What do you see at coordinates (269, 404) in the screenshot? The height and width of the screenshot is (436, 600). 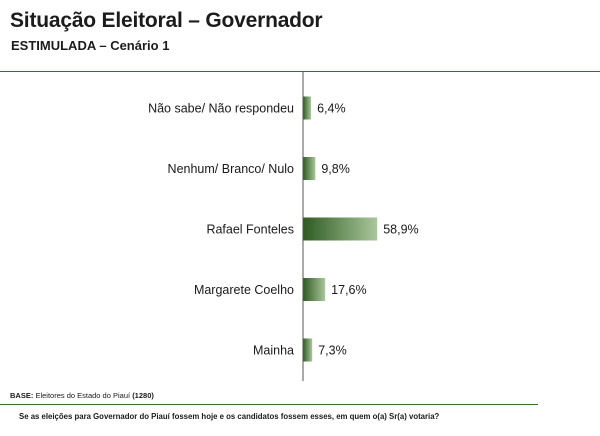 I see `footer-divider` at bounding box center [269, 404].